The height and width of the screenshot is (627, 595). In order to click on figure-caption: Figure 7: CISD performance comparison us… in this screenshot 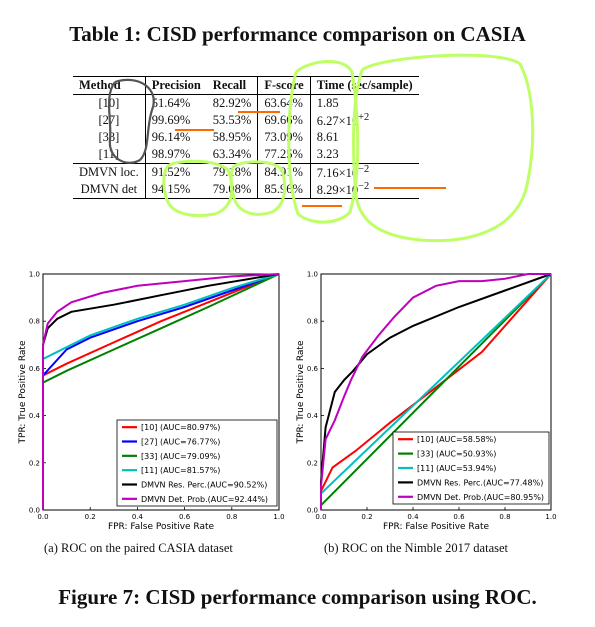, I will do `click(297, 597)`.